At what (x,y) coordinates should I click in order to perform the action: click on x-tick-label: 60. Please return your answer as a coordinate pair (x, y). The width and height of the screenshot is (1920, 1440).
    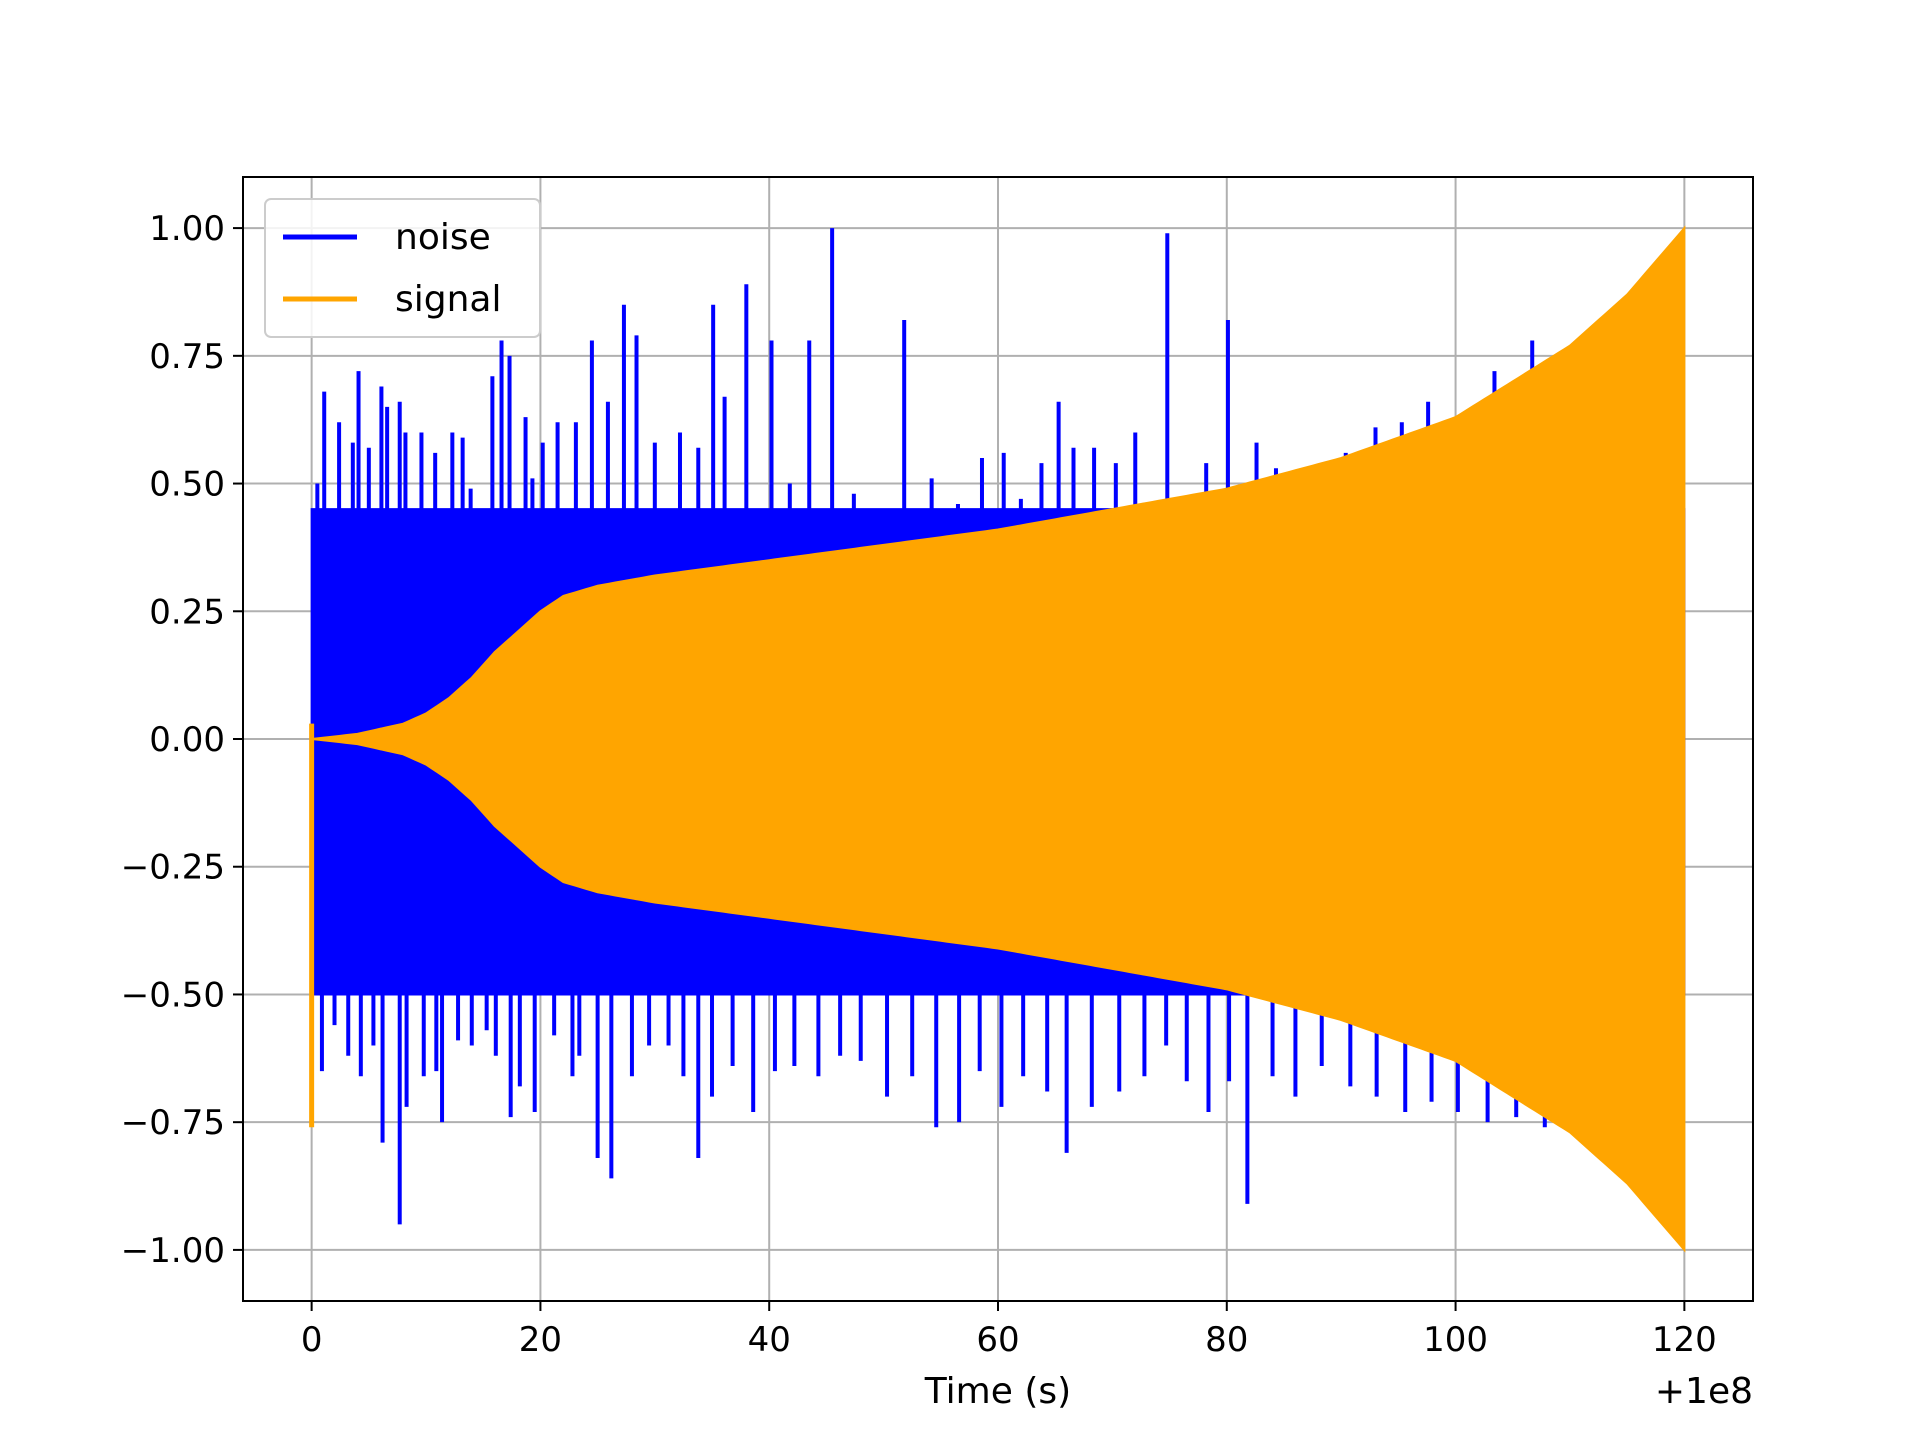
    Looking at the image, I should click on (997, 1340).